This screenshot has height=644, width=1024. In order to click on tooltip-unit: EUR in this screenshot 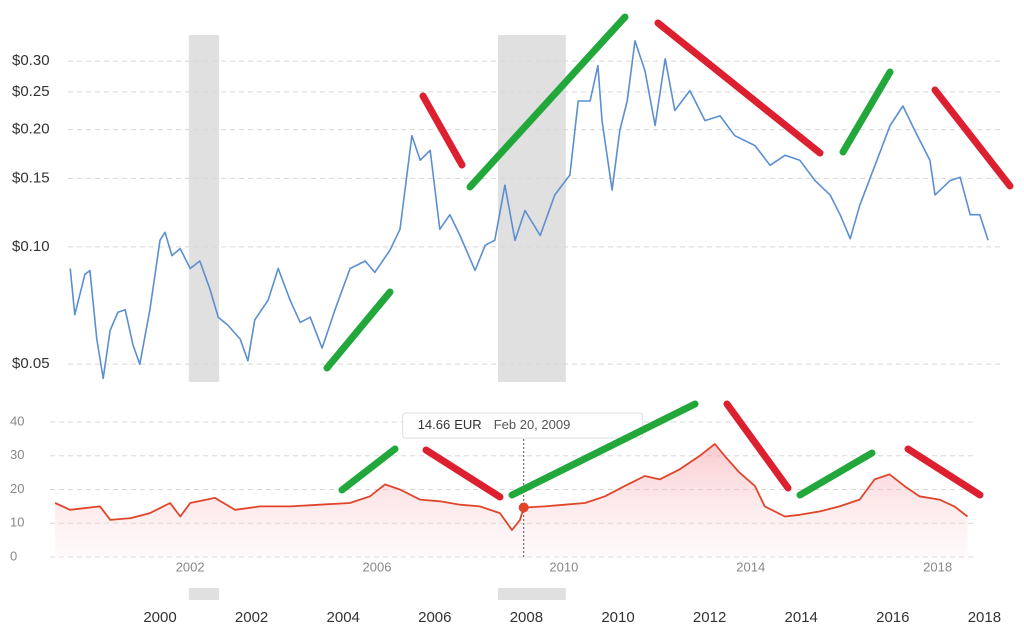, I will do `click(467, 424)`.